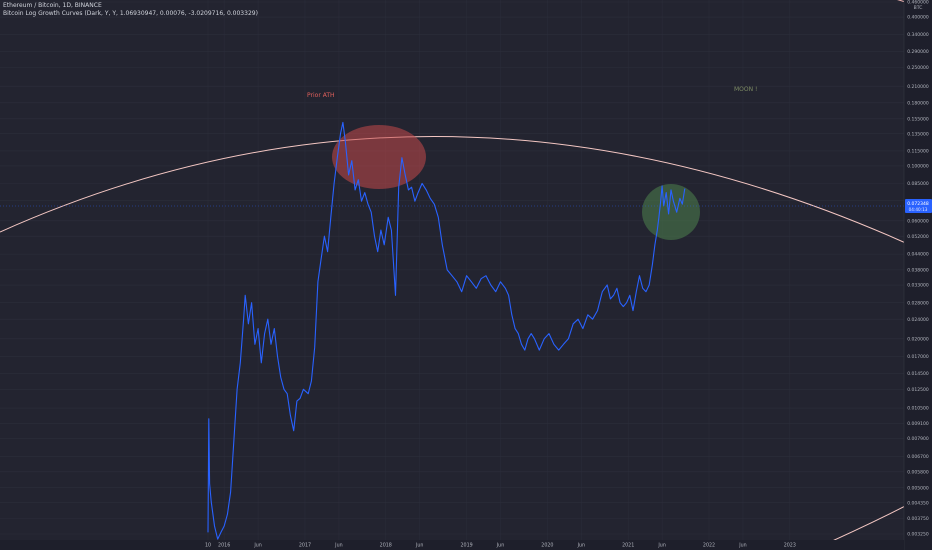 The image size is (932, 550). Describe the element at coordinates (746, 89) in the screenshot. I see `moon-label: MOON !` at that location.